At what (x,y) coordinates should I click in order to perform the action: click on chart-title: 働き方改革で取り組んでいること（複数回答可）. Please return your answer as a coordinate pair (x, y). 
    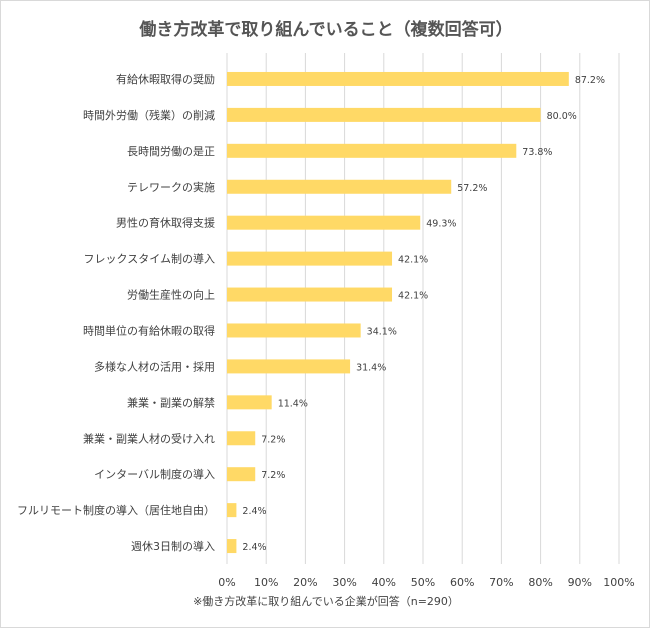
    Looking at the image, I should click on (326, 30).